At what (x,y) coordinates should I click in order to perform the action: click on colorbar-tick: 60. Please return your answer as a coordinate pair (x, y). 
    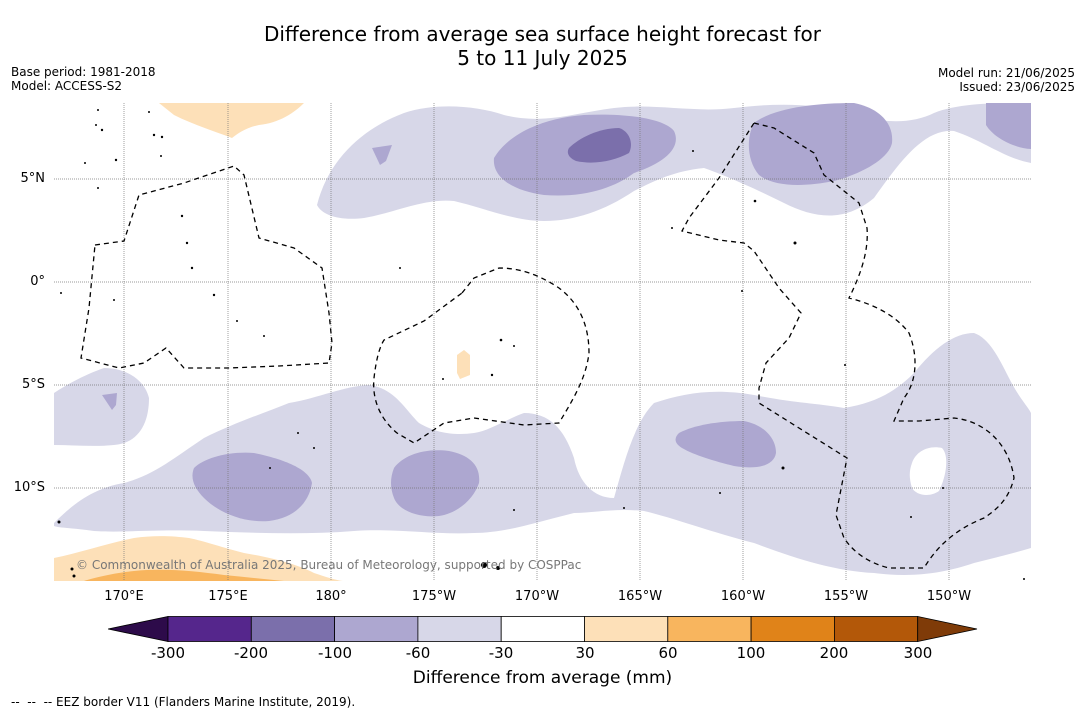
    Looking at the image, I should click on (668, 653).